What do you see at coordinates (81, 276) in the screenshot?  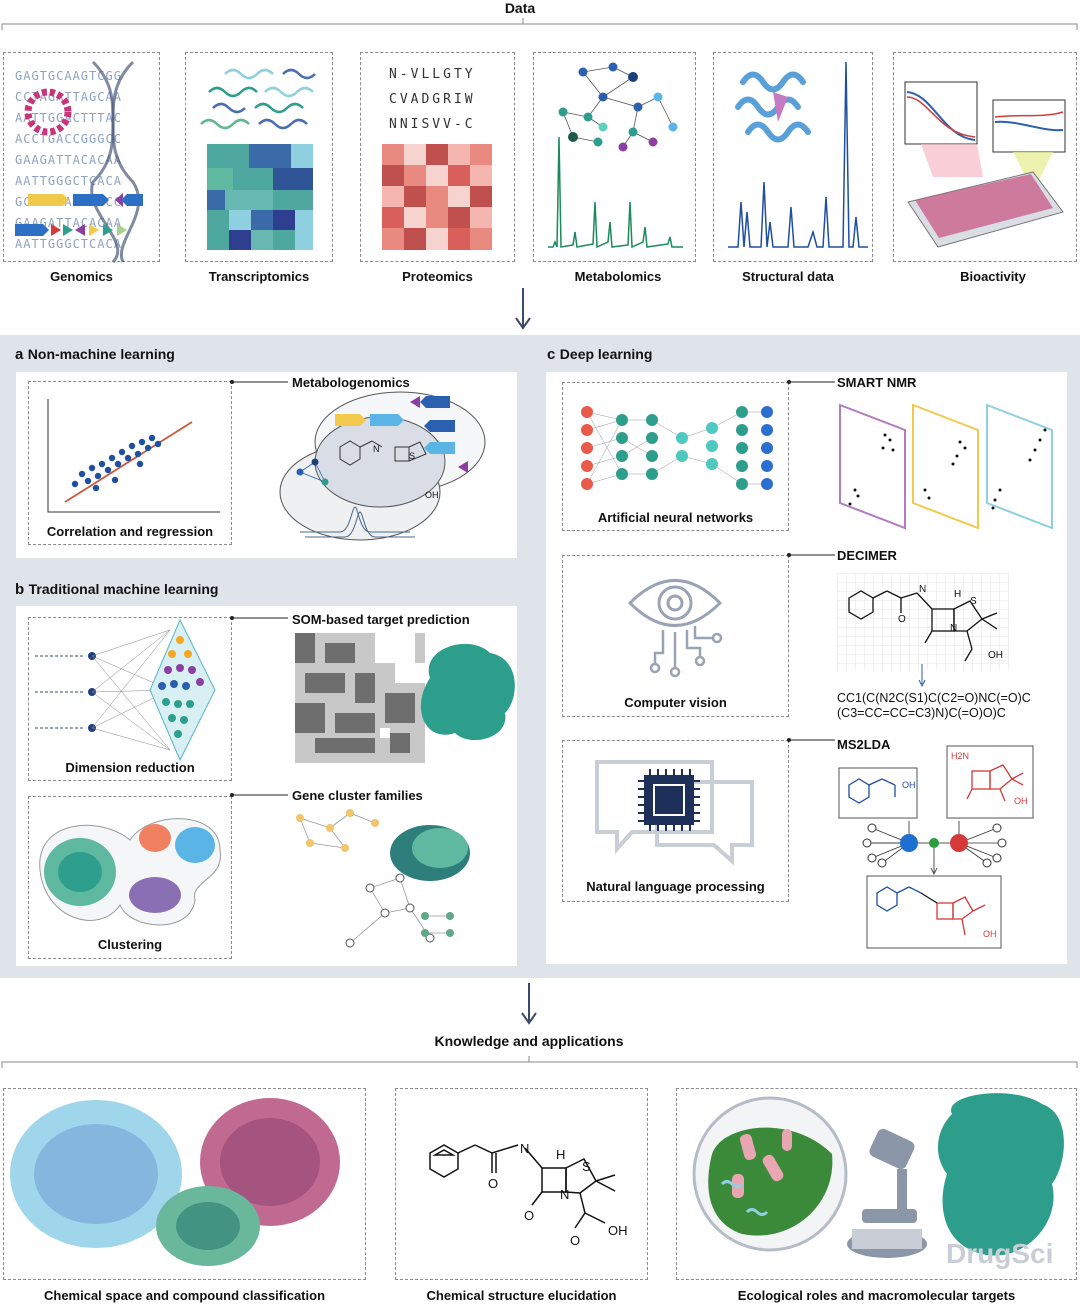 I see `label-genomics: Genomics` at bounding box center [81, 276].